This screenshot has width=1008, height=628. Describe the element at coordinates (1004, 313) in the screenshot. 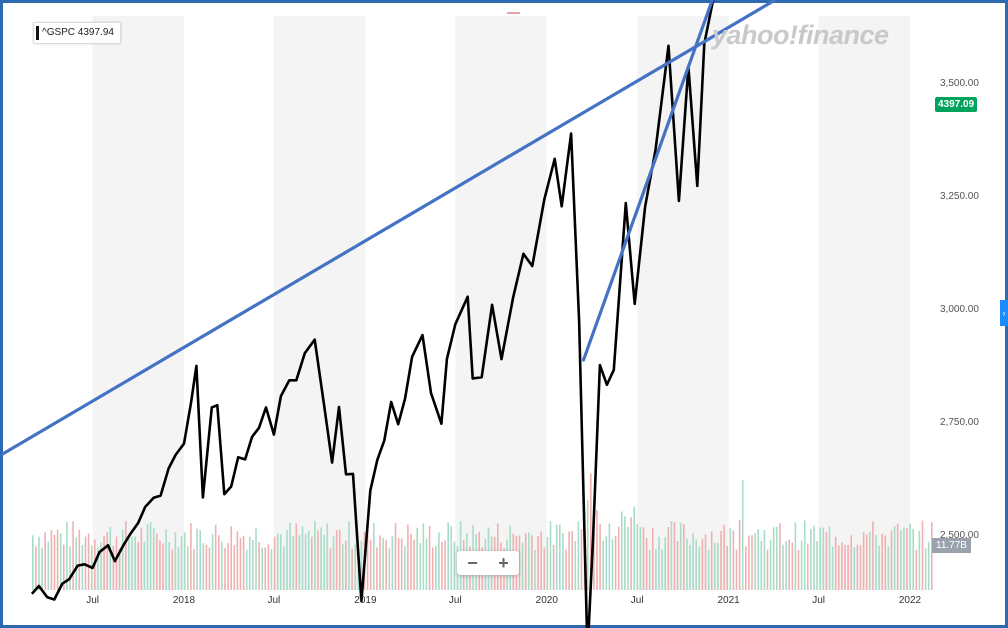

I see `side-panel-tab: ›` at that location.